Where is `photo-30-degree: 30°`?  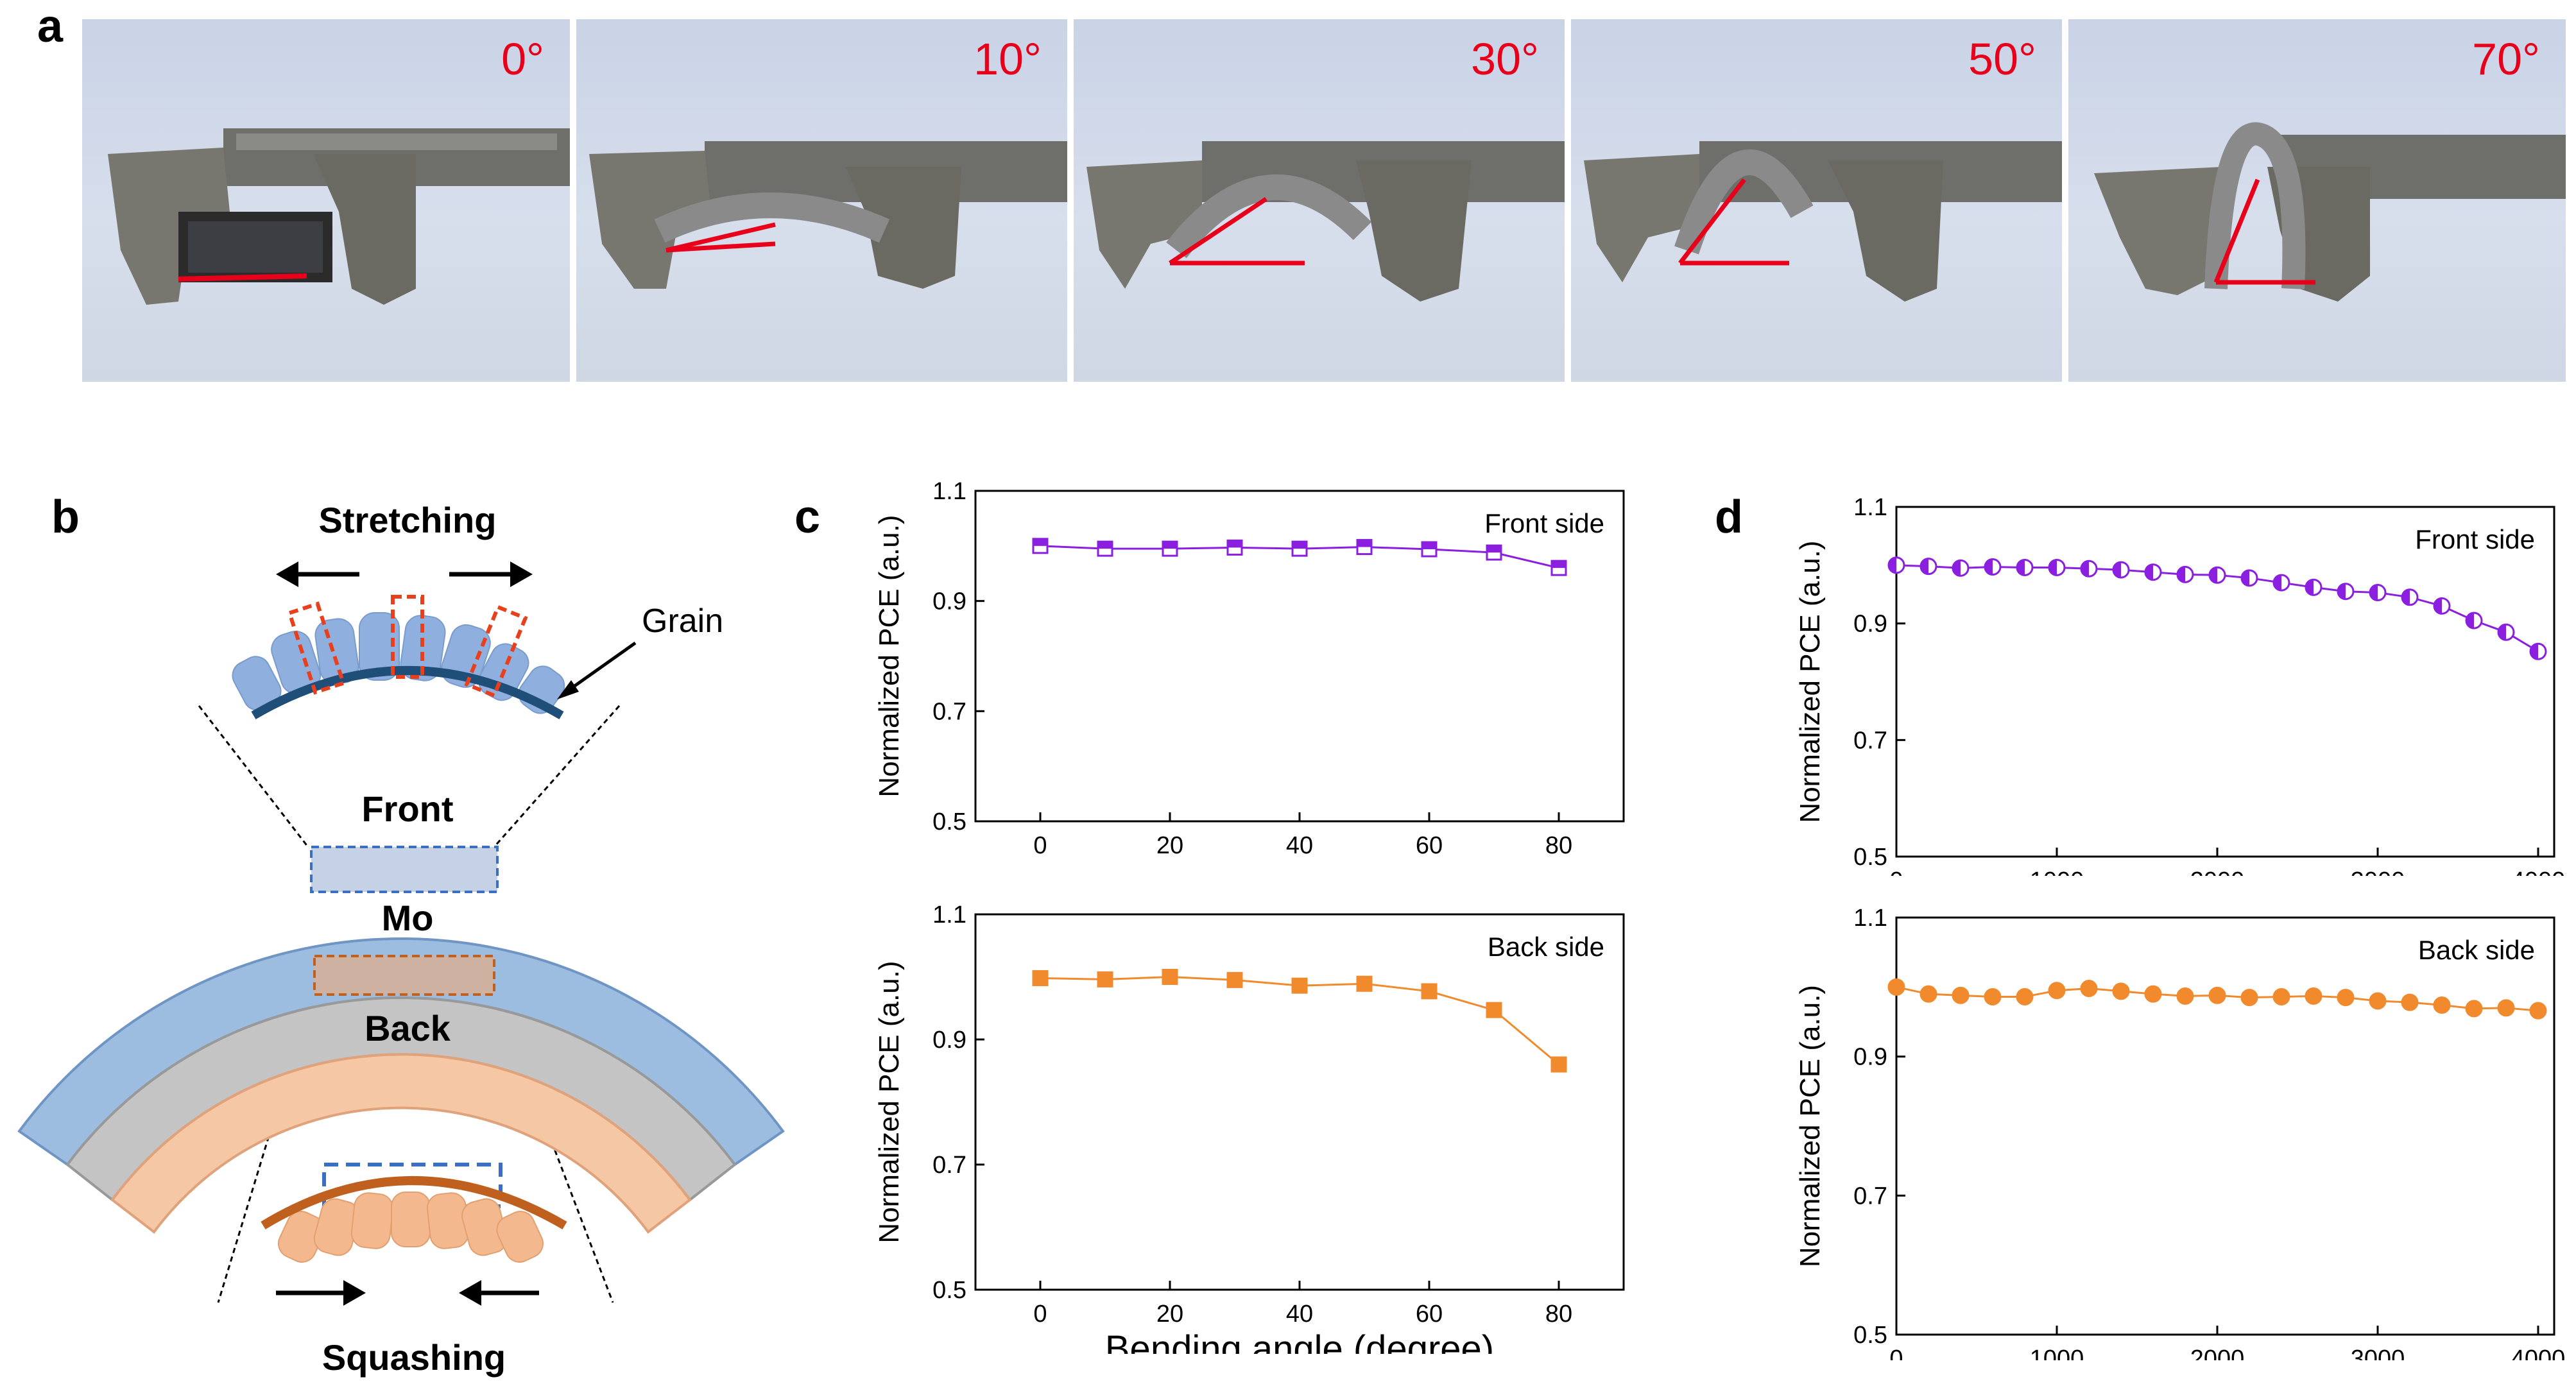
photo-30-degree: 30° is located at coordinates (1319, 201).